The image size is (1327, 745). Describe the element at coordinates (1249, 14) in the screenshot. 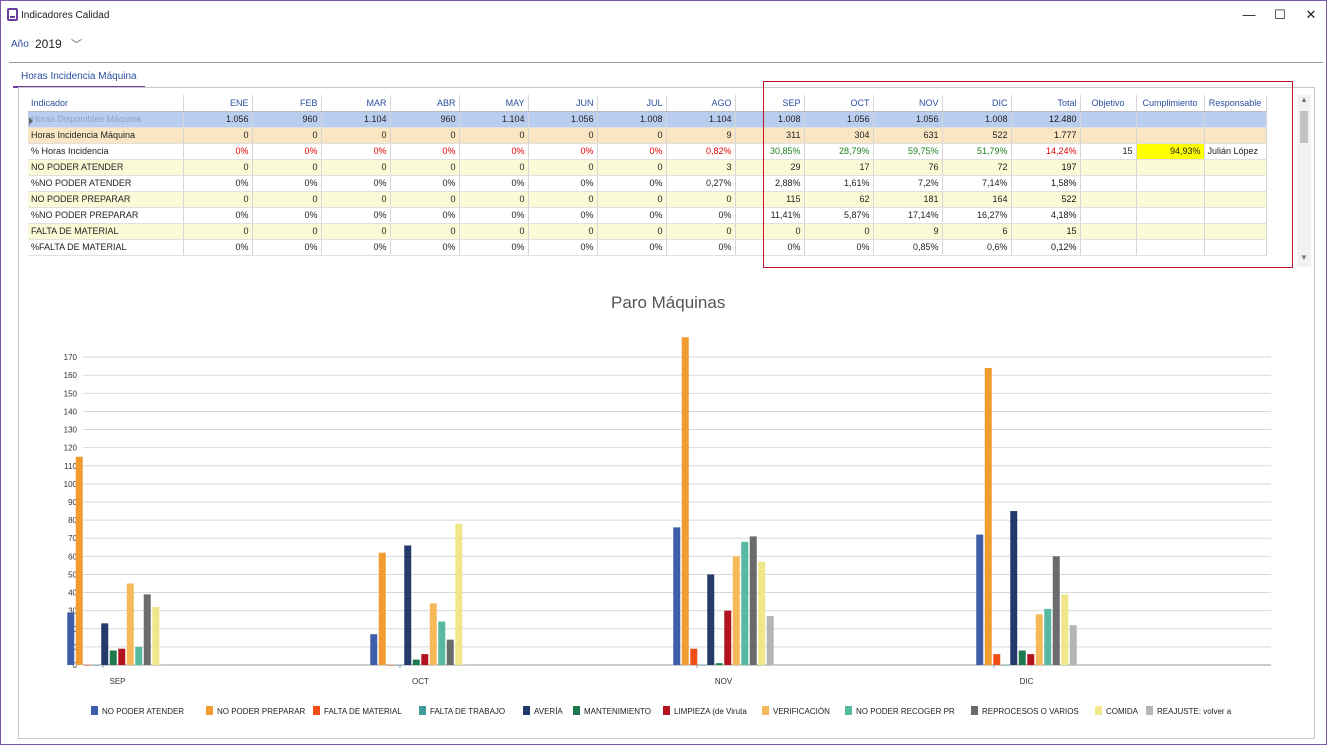

I see `minimize-button: —` at that location.